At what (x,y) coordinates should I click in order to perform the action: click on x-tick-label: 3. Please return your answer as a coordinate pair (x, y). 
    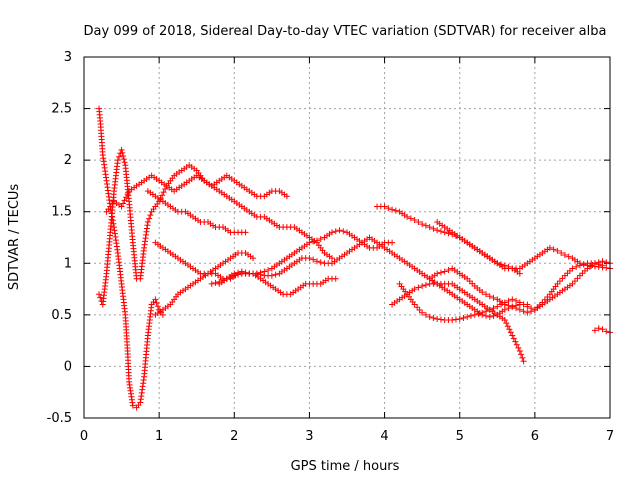
    Looking at the image, I should click on (309, 436).